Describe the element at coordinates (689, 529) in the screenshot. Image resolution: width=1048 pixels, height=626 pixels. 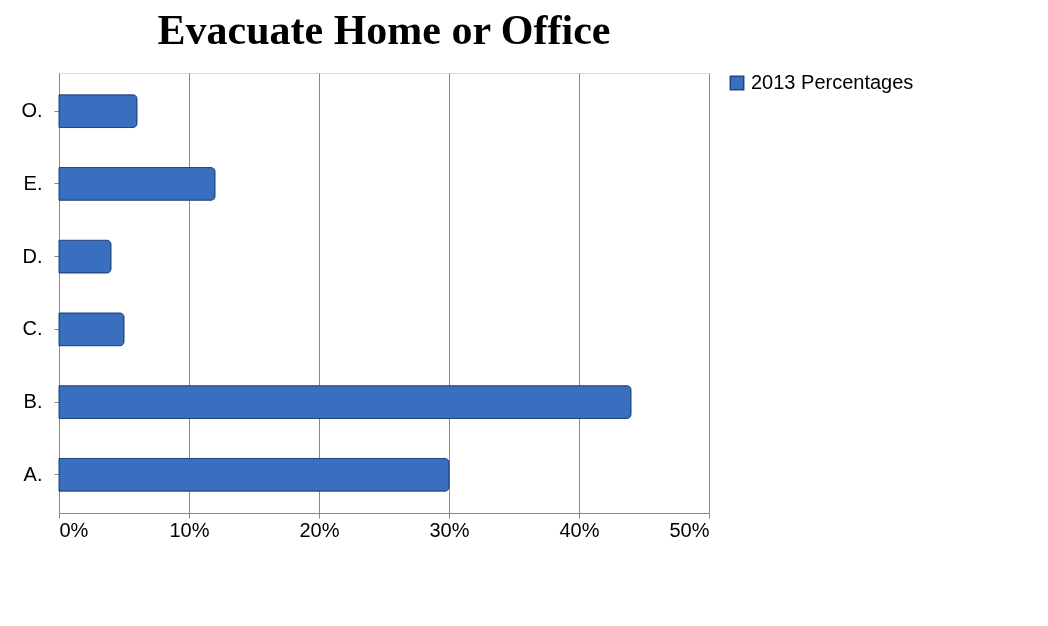
I see `x-tick-label: 50%` at that location.